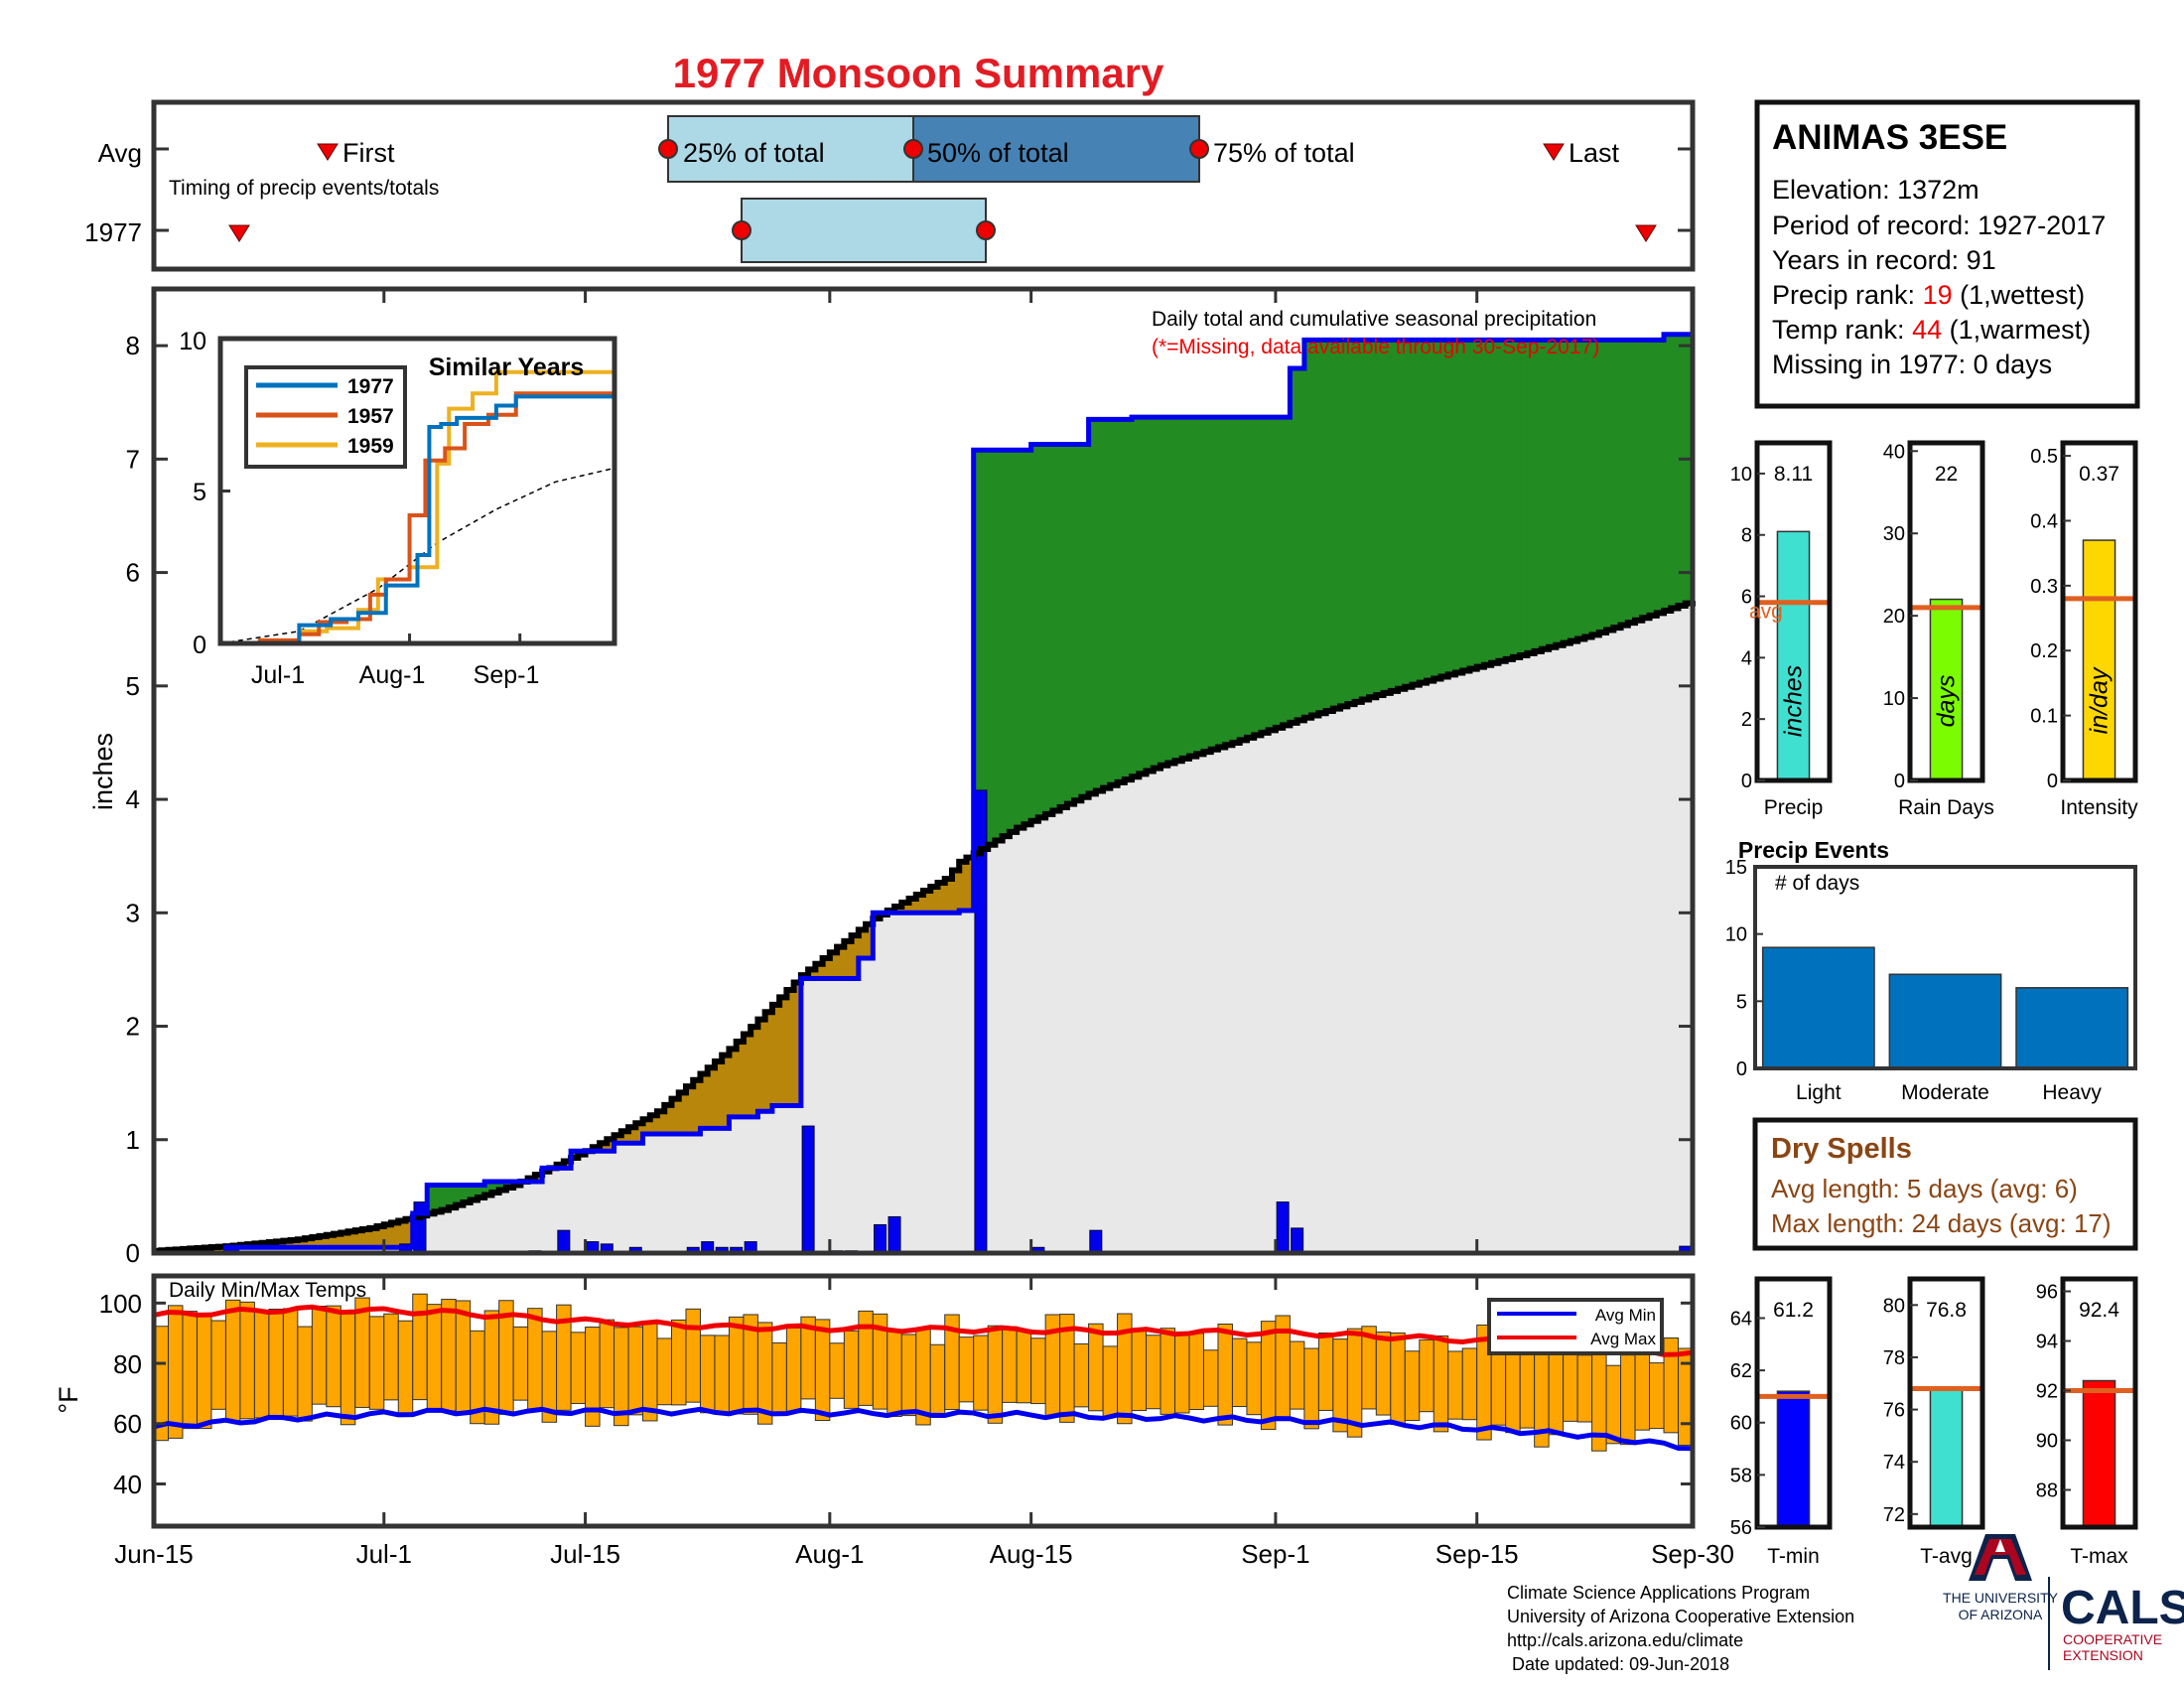 This screenshot has height=1688, width=2184. Describe the element at coordinates (1875, 190) in the screenshot. I see `station-elevation: Elevation: 1372m` at that location.